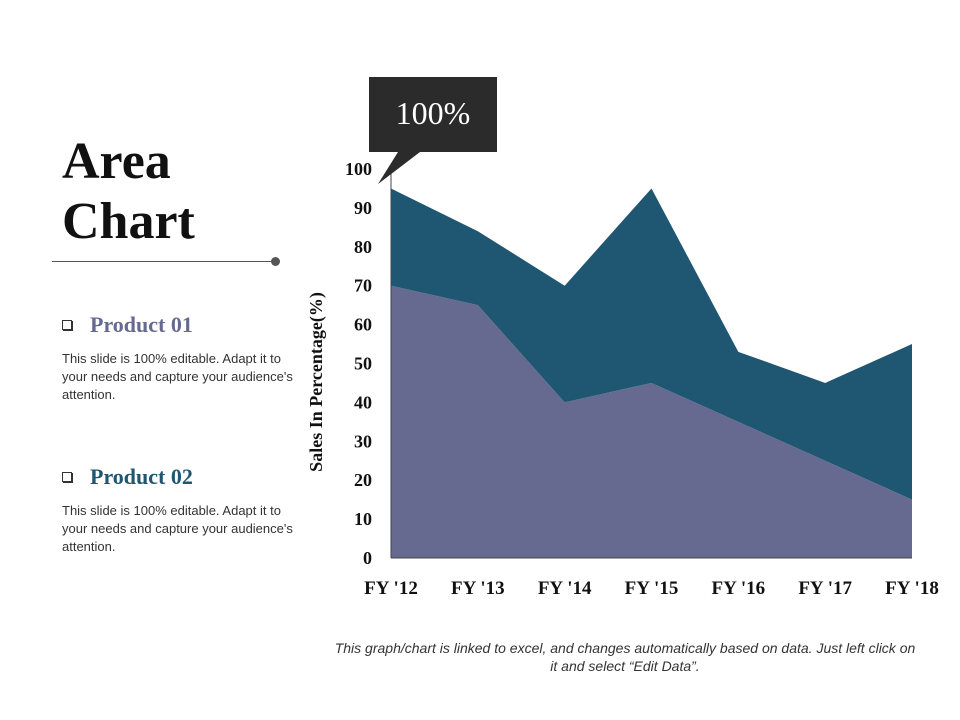  Describe the element at coordinates (912, 588) in the screenshot. I see `x-tick-label: FY '18` at that location.